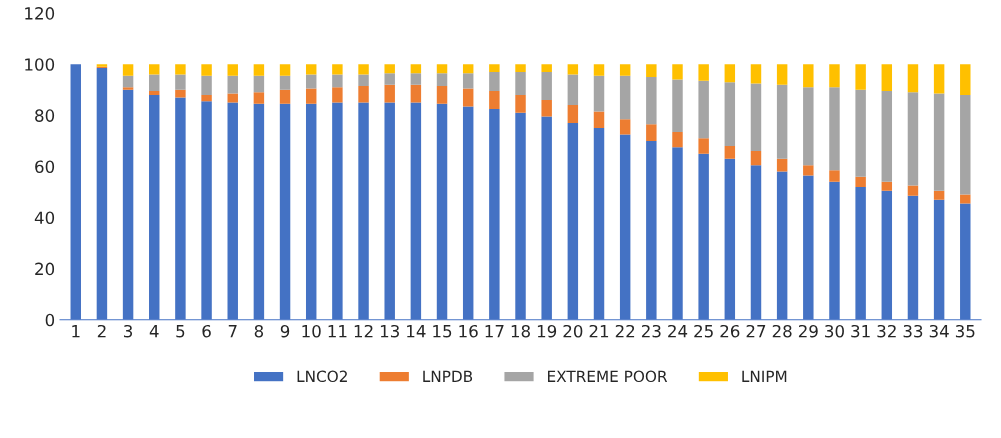 The image size is (1001, 438). Describe the element at coordinates (860, 331) in the screenshot. I see `x-tick-label: 31` at that location.